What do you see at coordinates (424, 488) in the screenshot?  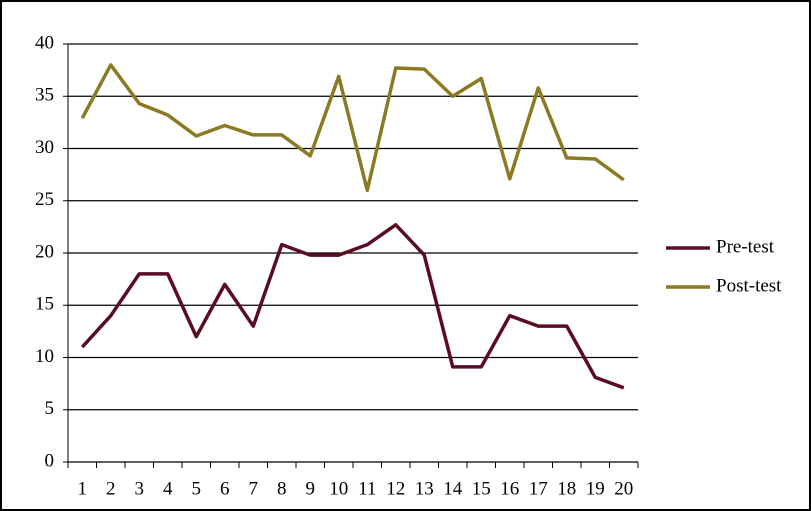 I see `x-tick-label: 13` at bounding box center [424, 488].